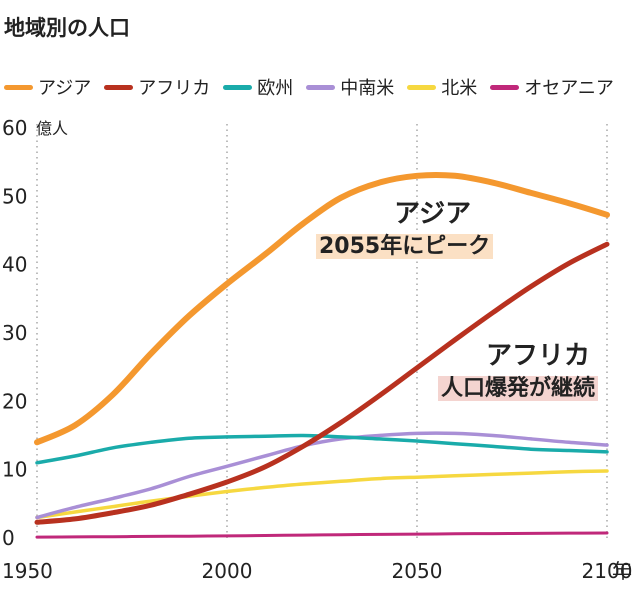 This screenshot has height=604, width=638. I want to click on y-tick-label-50: 50, so click(14, 196).